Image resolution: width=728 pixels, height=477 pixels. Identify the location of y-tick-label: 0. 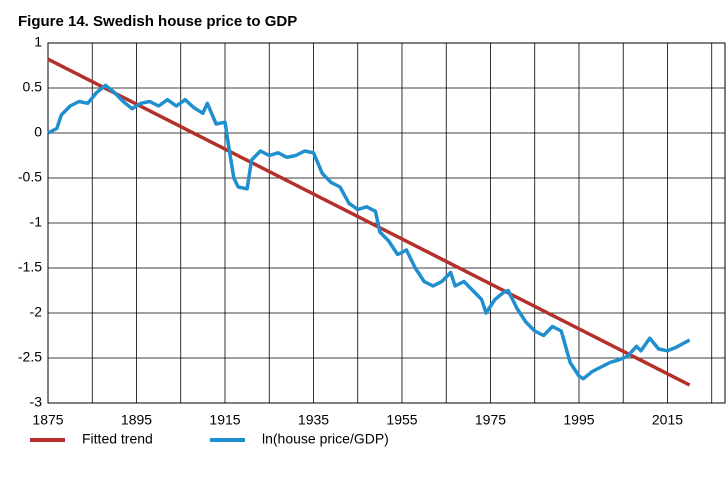
(38, 132).